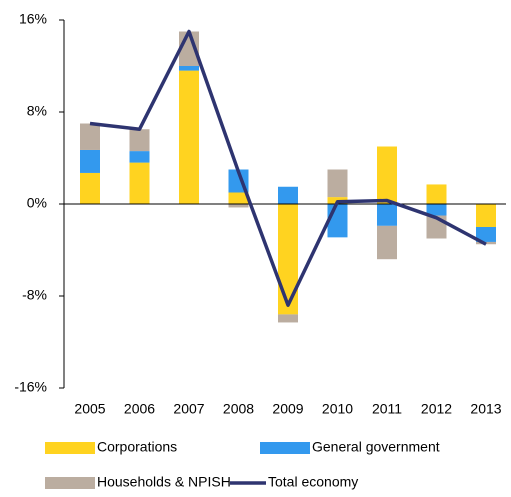  Describe the element at coordinates (313, 482) in the screenshot. I see `legend-label: Total economy` at that location.